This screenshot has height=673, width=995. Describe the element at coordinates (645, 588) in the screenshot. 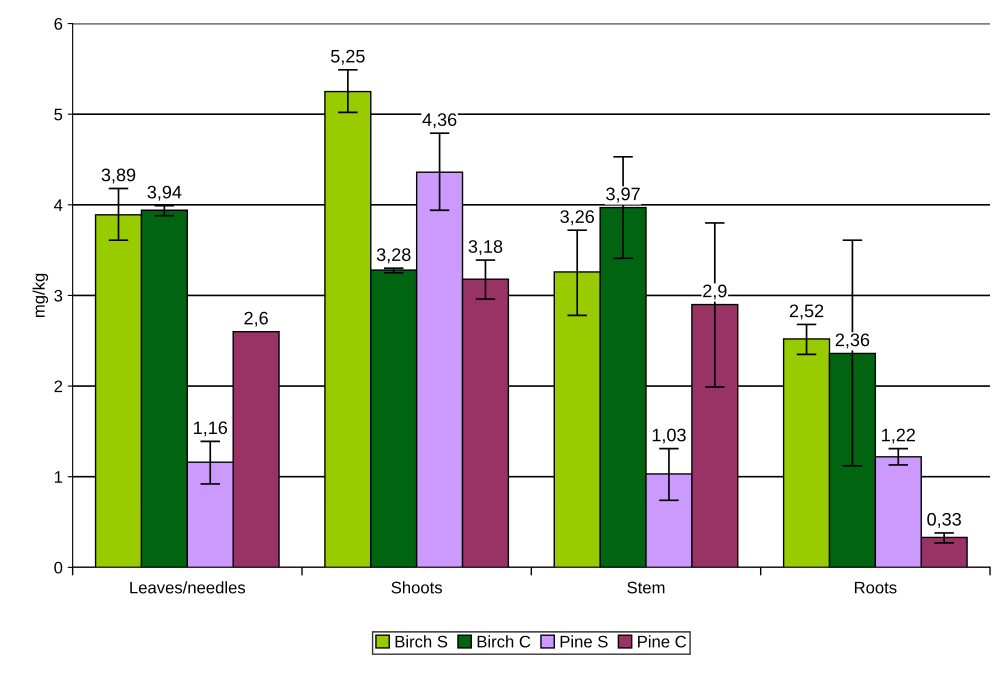

I see `x-tick-label: Stem` at that location.